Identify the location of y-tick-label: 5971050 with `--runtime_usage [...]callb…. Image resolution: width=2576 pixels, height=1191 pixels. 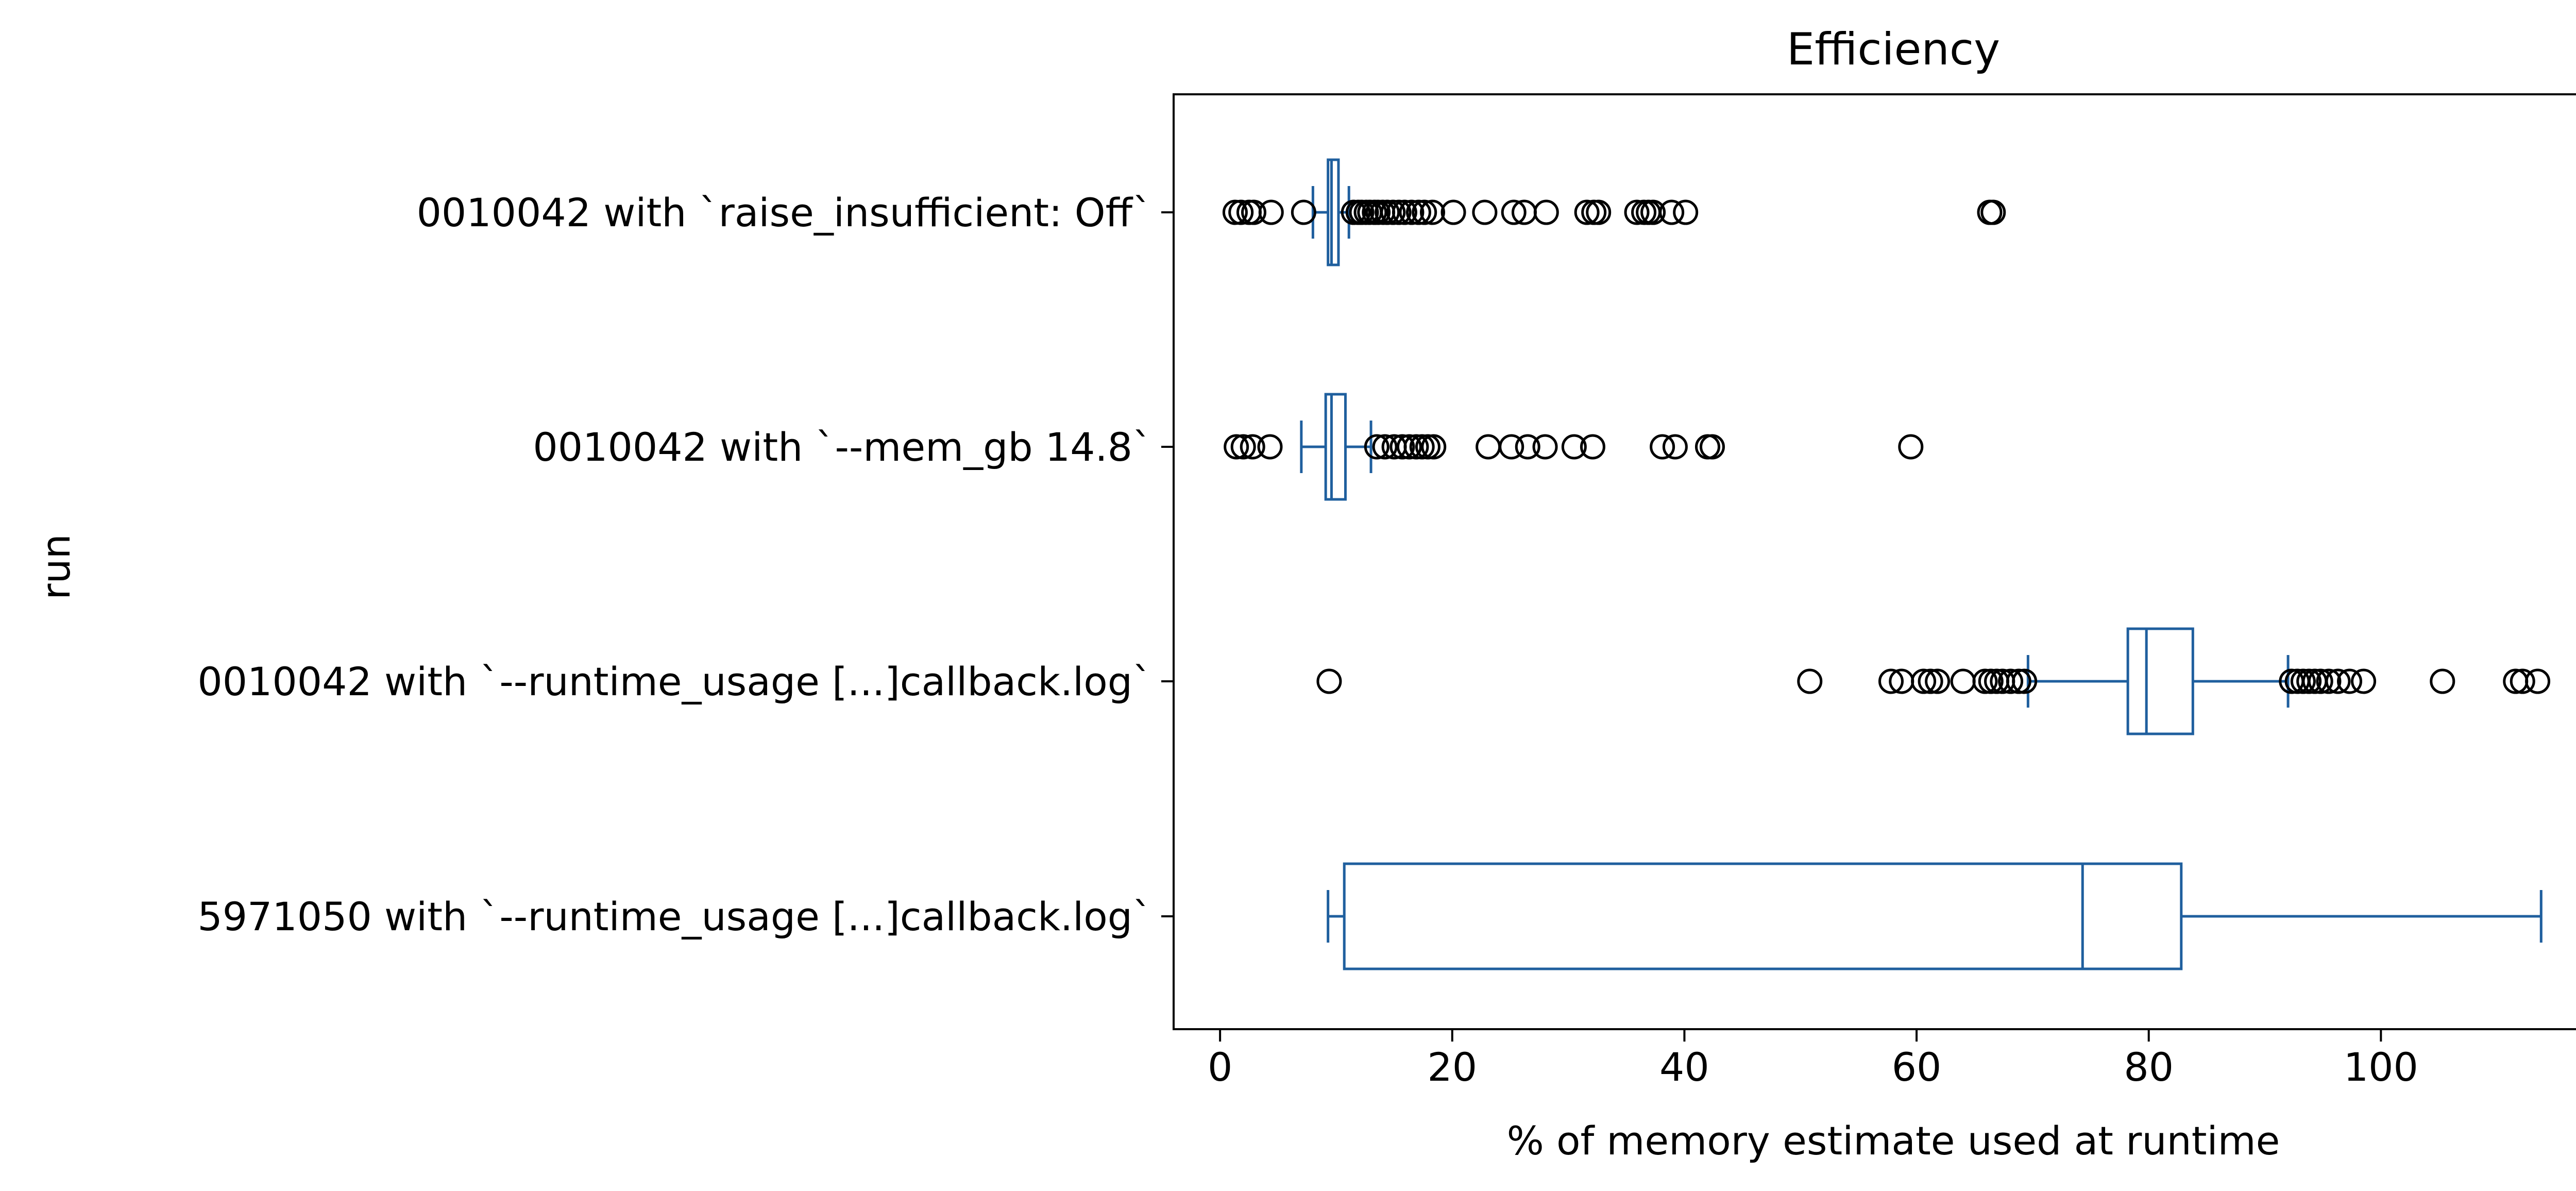
(674, 917).